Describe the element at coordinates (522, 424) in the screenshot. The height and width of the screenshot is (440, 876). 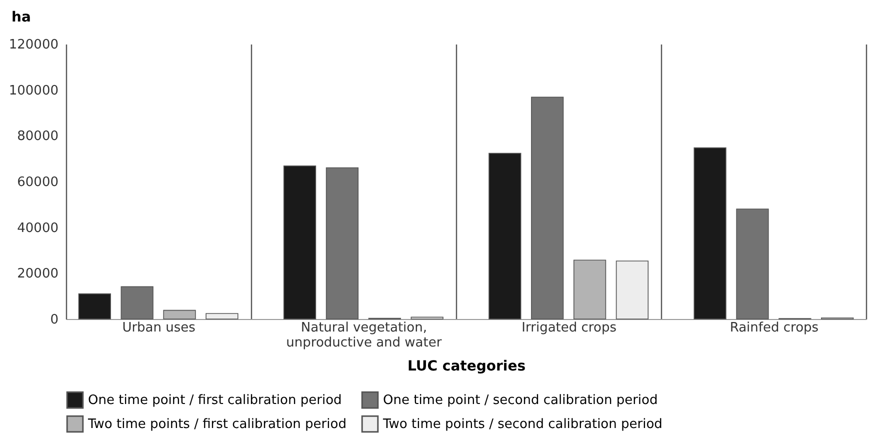
I see `legend-label: Two time points / second calibration period` at that location.